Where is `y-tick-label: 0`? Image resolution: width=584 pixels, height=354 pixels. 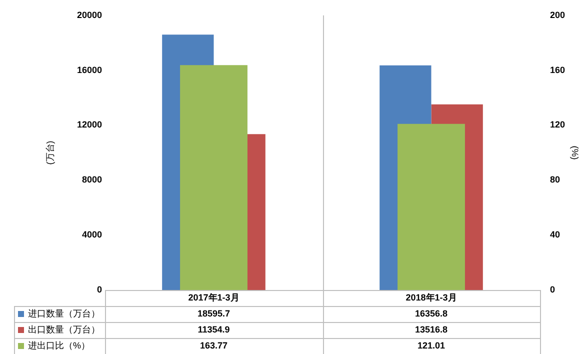
y-tick-label: 0 is located at coordinates (99, 289).